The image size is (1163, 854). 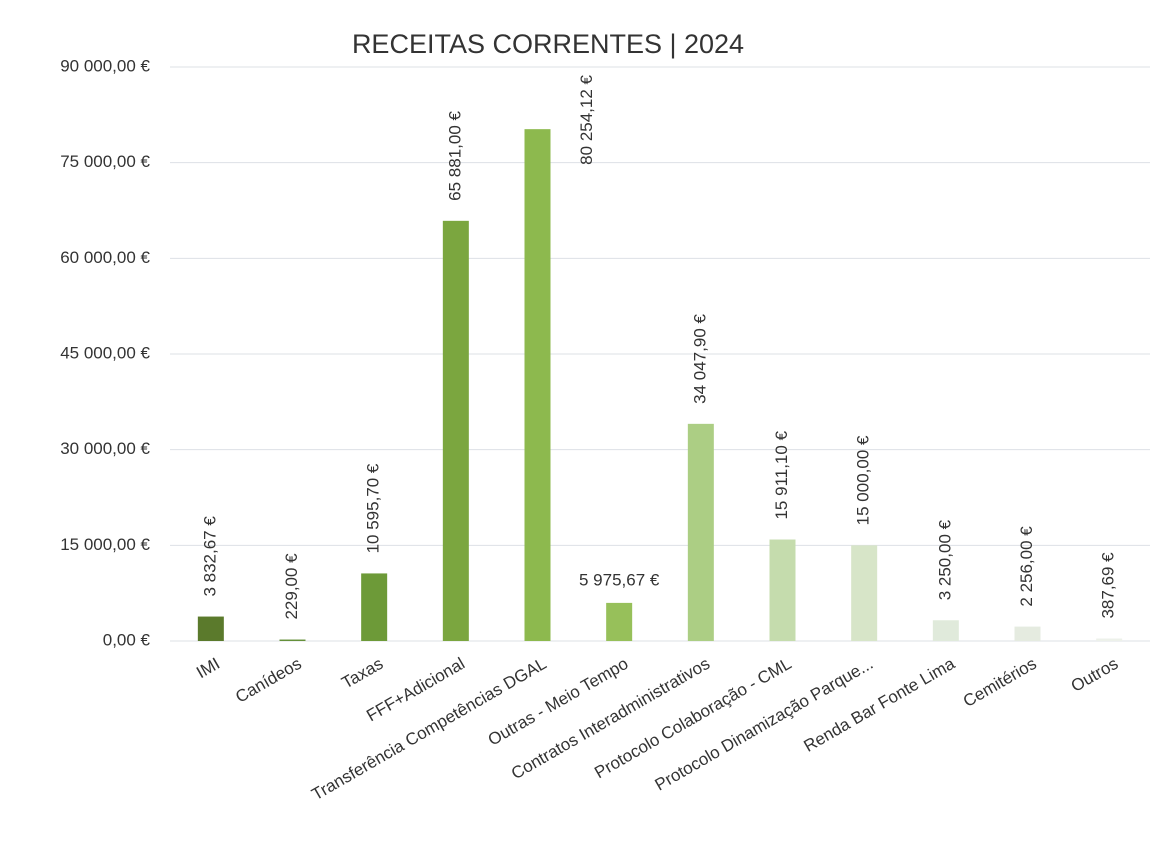 What do you see at coordinates (127, 639) in the screenshot?
I see `y-tick-label: 0,00 €` at bounding box center [127, 639].